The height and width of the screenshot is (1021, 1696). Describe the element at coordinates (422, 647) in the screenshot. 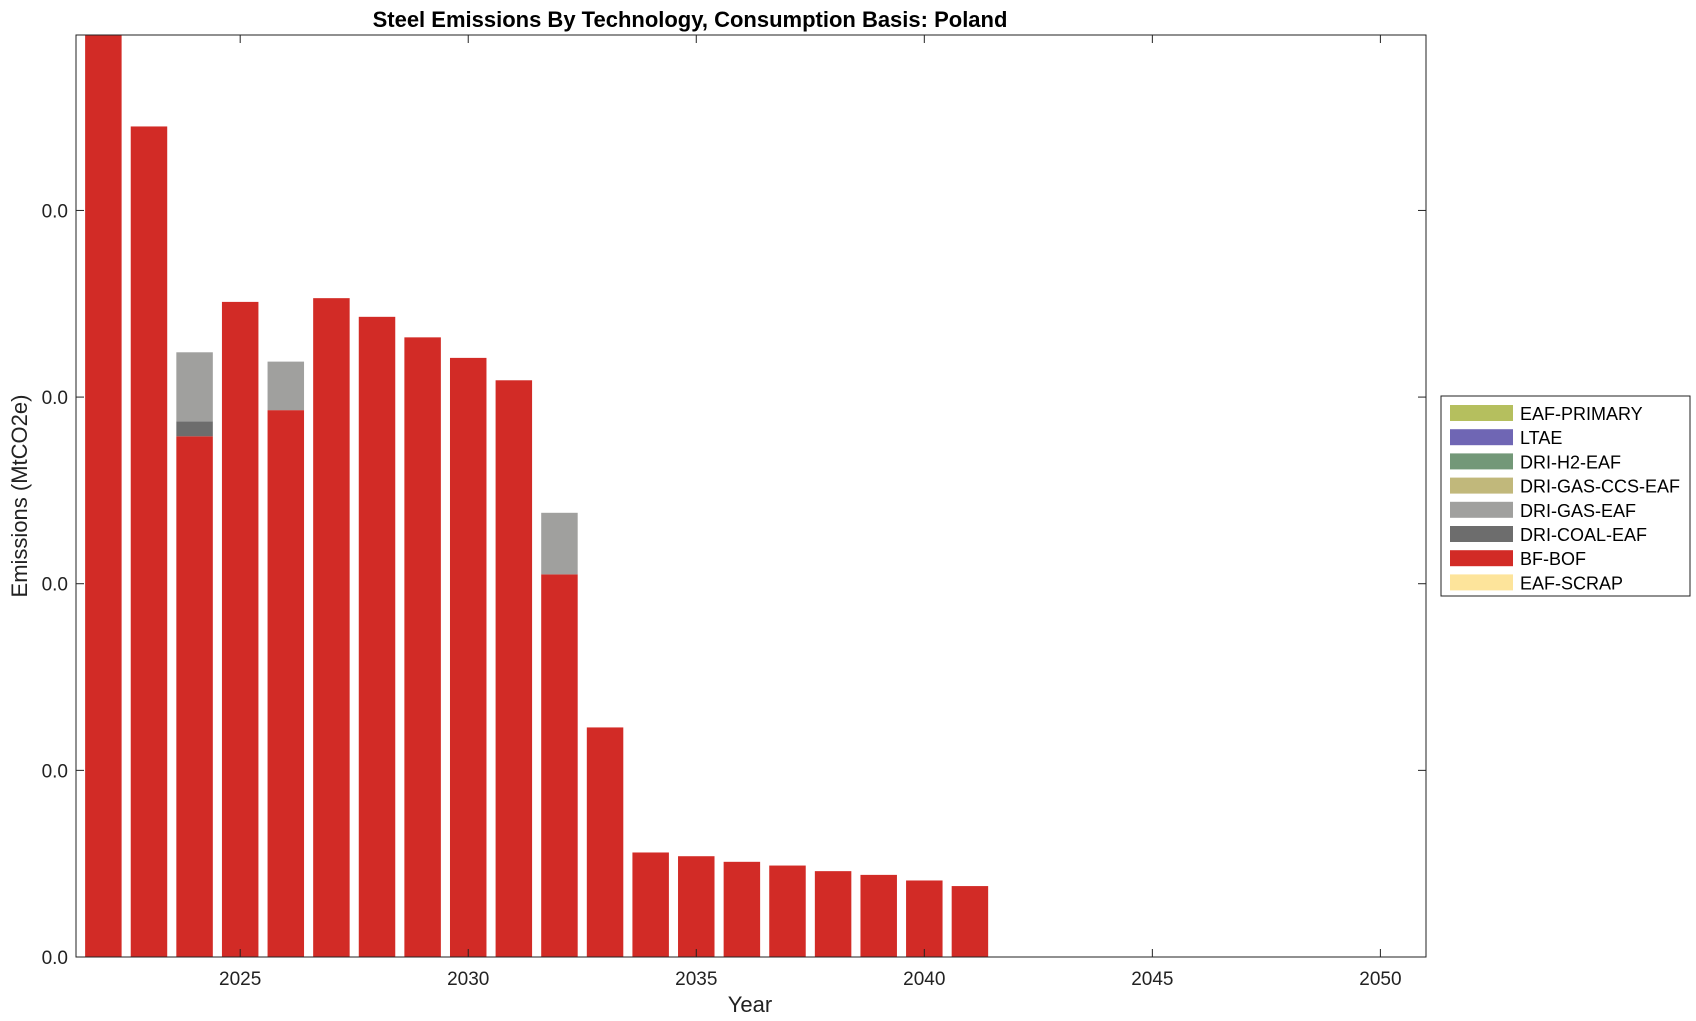

I see `bar-bf-bof-2029` at that location.